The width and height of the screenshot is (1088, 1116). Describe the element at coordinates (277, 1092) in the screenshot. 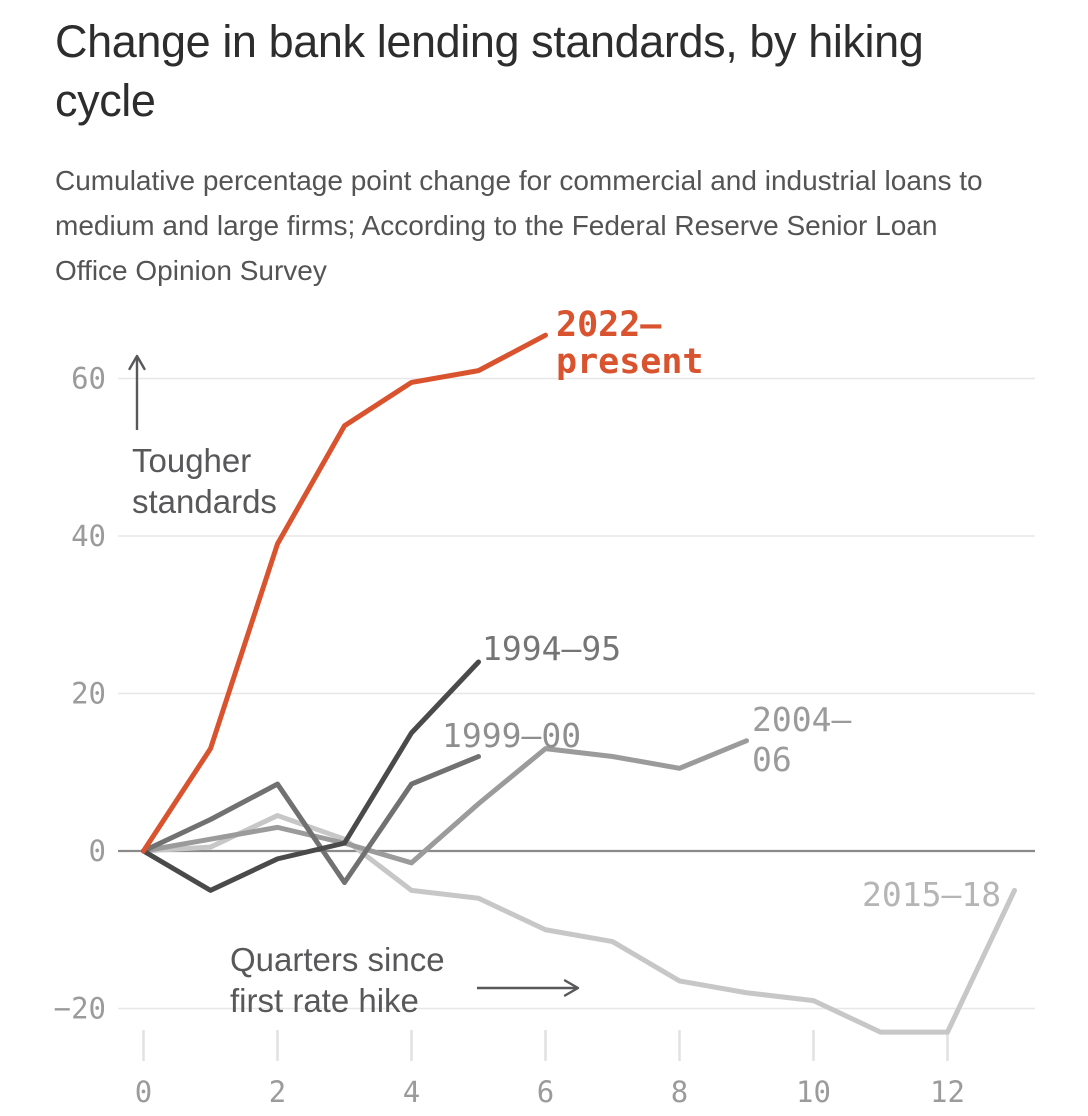

I see `x-axis-label: 2` at that location.